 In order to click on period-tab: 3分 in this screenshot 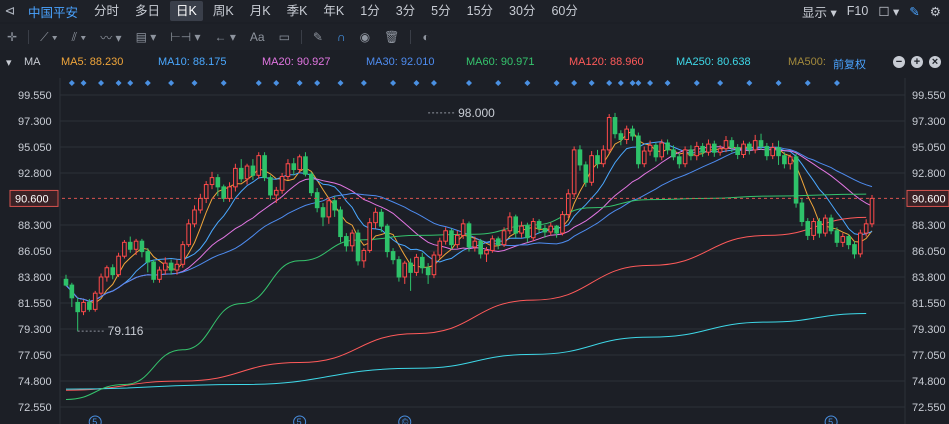, I will do `click(405, 11)`.